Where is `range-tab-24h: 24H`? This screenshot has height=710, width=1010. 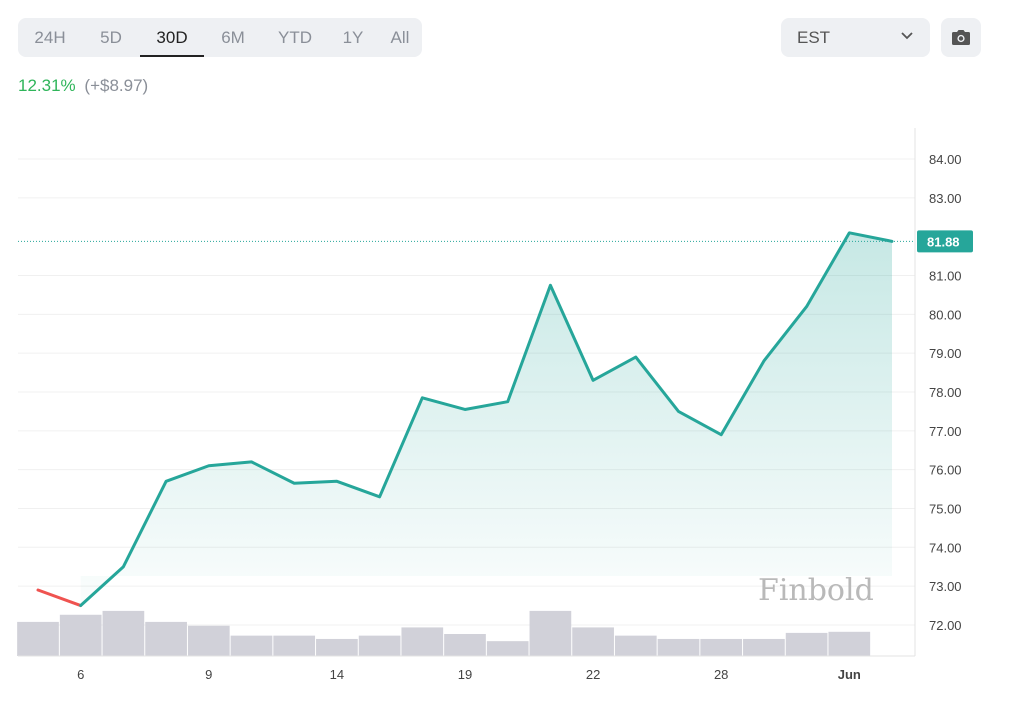 range-tab-24h: 24H is located at coordinates (50, 37).